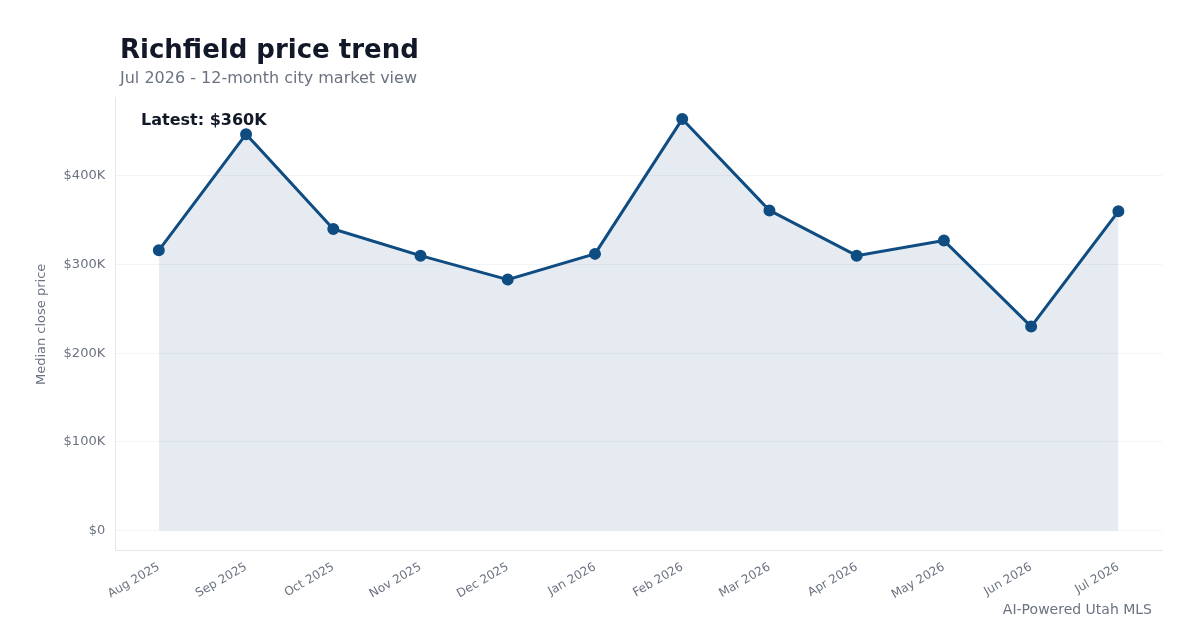  What do you see at coordinates (269, 49) in the screenshot?
I see `chart-title: Richfield price trend` at bounding box center [269, 49].